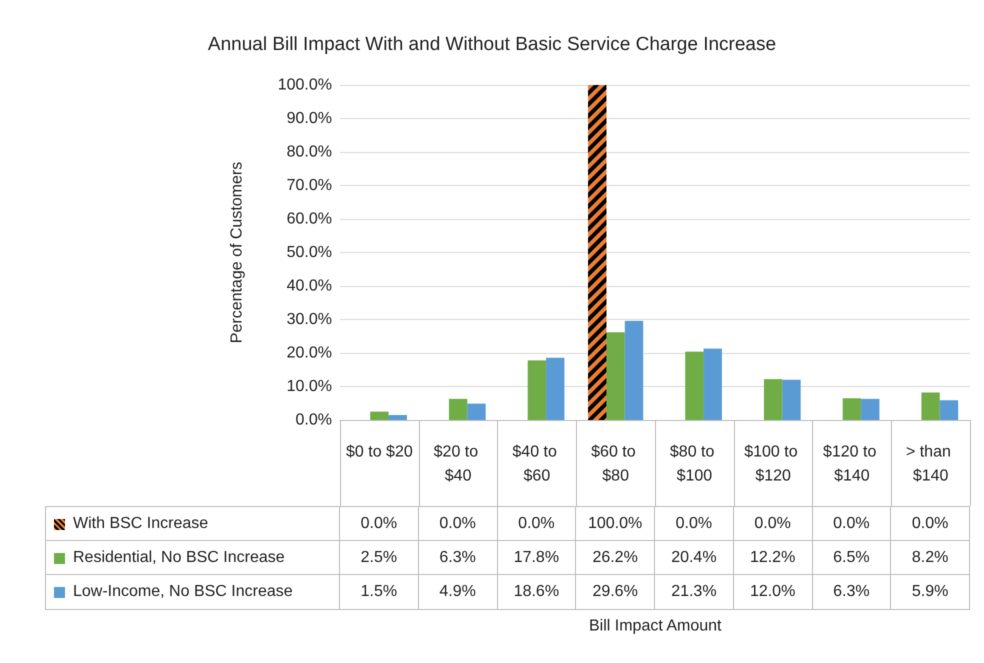 The width and height of the screenshot is (984, 663). I want to click on chart-title: Annual Bill Impact With and Without Basic Service Charge Increase, so click(492, 44).